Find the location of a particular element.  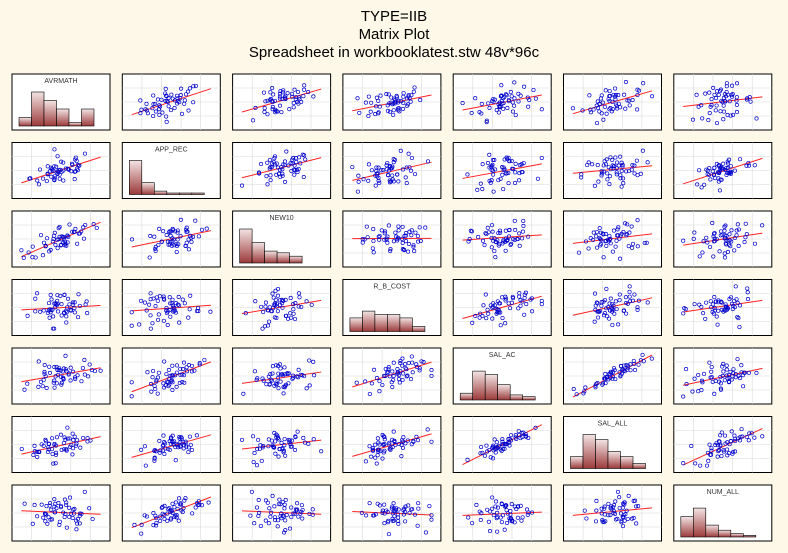

panel-NEW10-NUM_ALL is located at coordinates (723, 239).